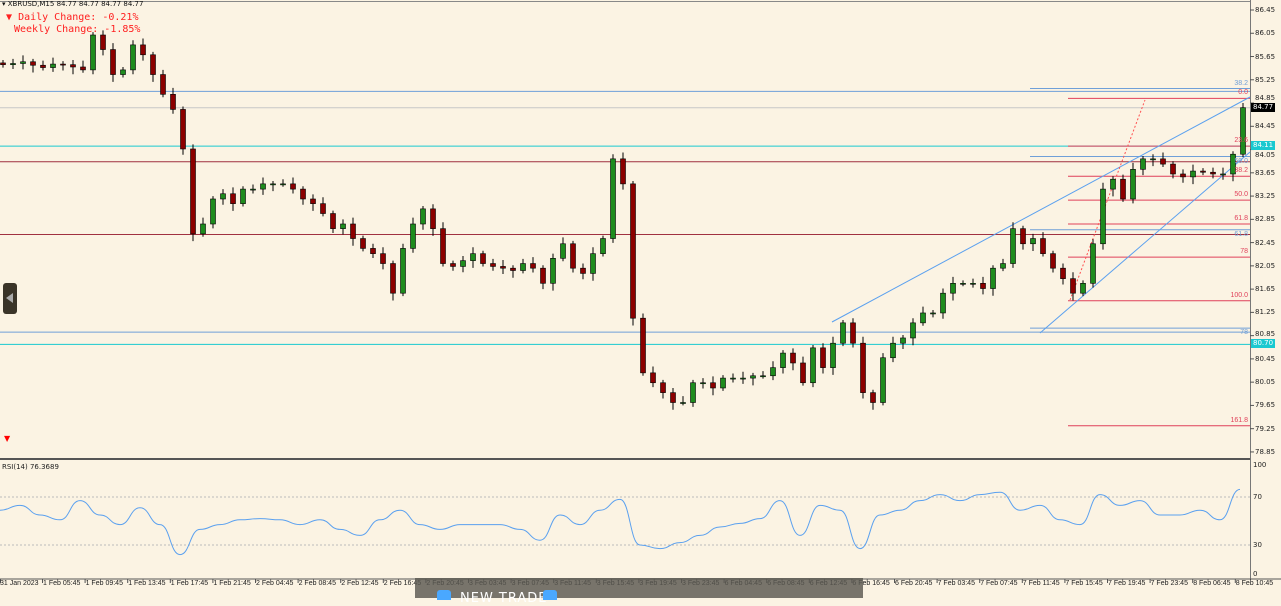 The height and width of the screenshot is (606, 1281). What do you see at coordinates (1241, 234) in the screenshot?
I see `fib-label-blue: 61.8` at bounding box center [1241, 234].